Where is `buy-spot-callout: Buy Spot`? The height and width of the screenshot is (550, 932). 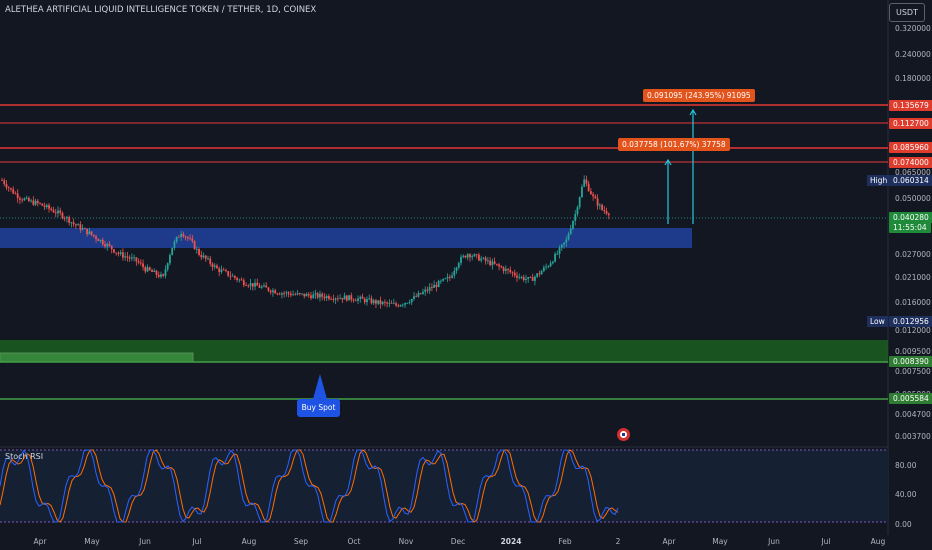
buy-spot-callout: Buy Spot is located at coordinates (318, 408).